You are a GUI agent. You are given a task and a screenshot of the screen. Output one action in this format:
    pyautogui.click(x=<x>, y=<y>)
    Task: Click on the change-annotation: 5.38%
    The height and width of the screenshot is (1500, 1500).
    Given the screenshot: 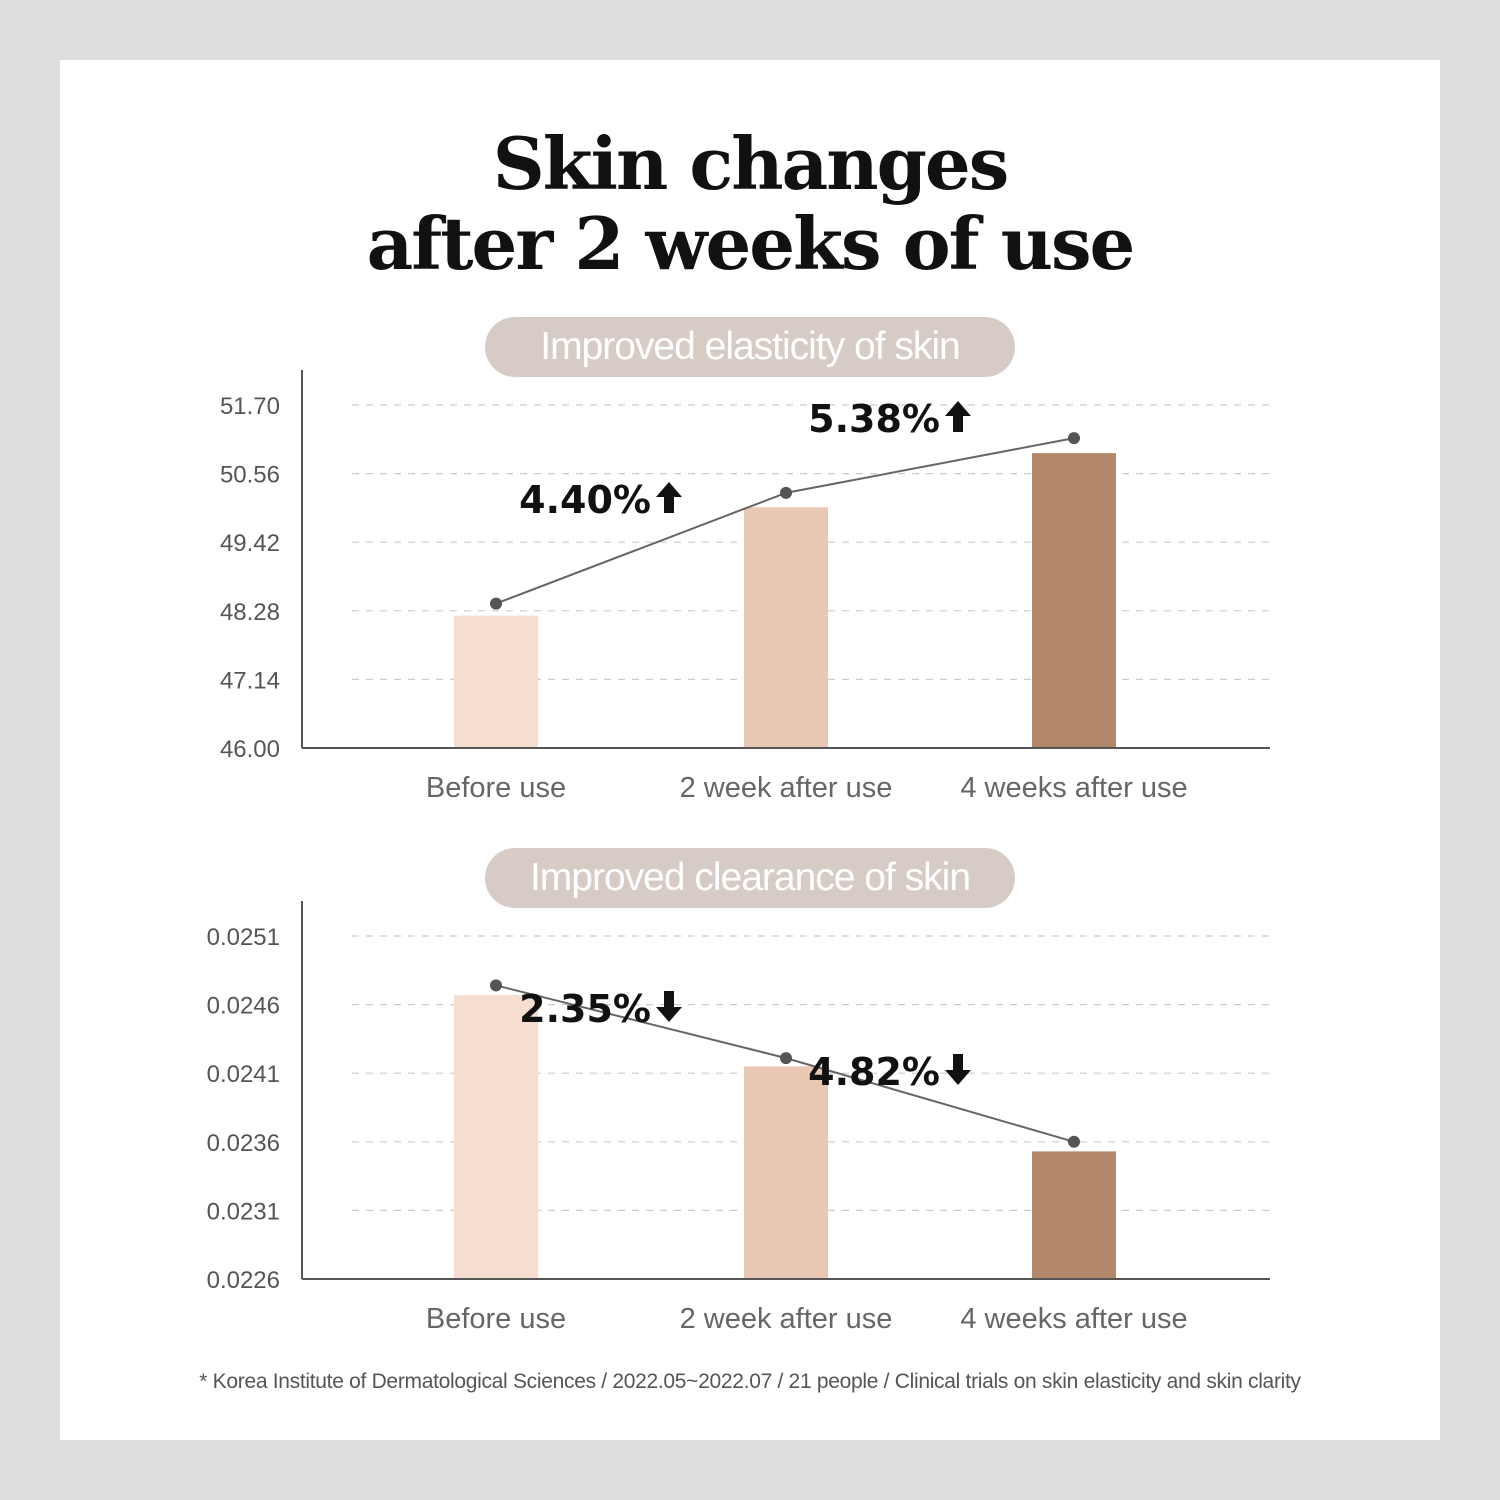 What is the action you would take?
    pyautogui.click(x=874, y=419)
    